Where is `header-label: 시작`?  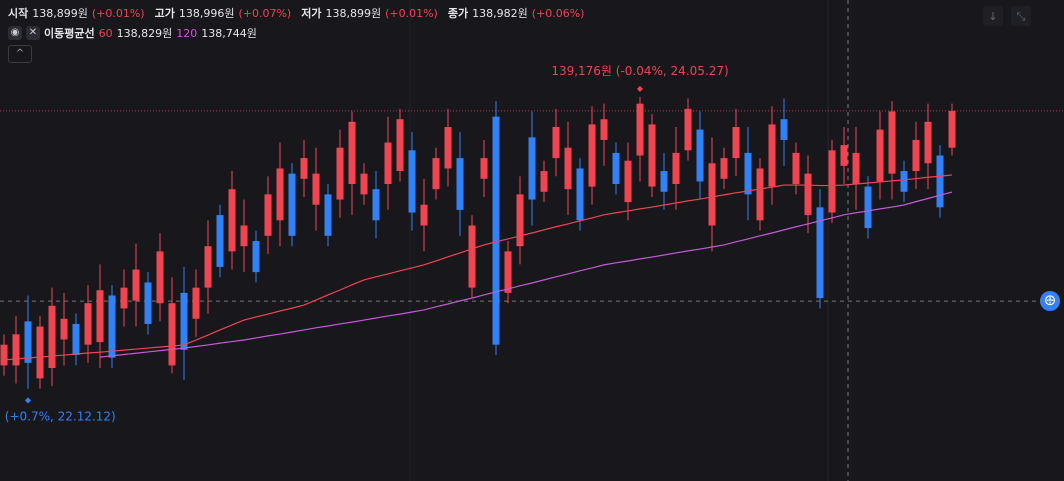 header-label: 시작 is located at coordinates (18, 13).